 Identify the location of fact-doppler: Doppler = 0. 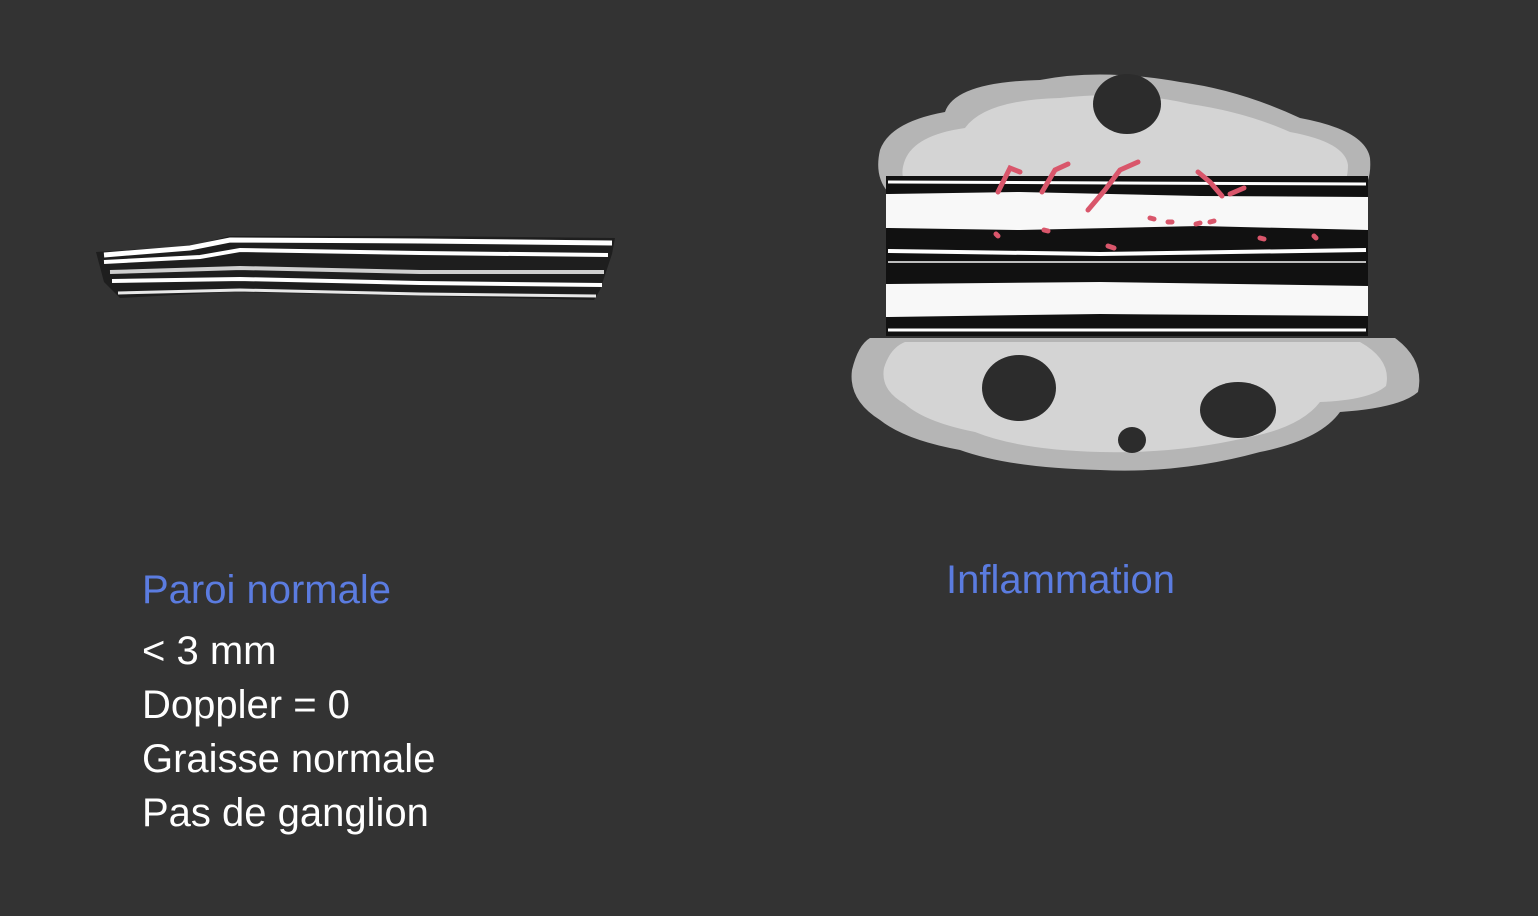
(246, 705).